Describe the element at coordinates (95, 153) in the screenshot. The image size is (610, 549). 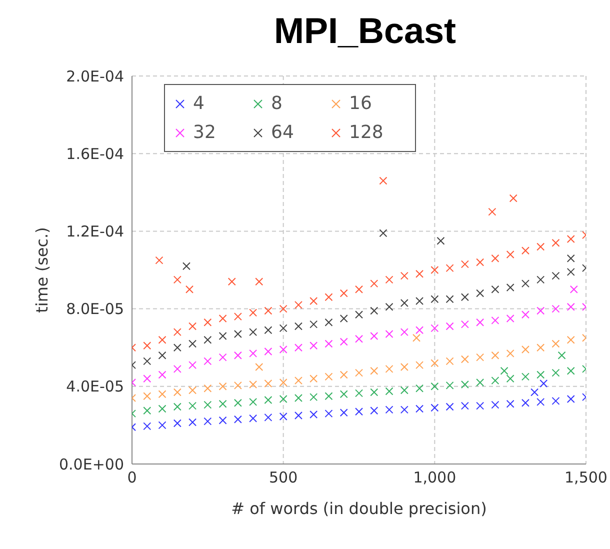
I see `y-tick-label: 1.6E-04` at that location.